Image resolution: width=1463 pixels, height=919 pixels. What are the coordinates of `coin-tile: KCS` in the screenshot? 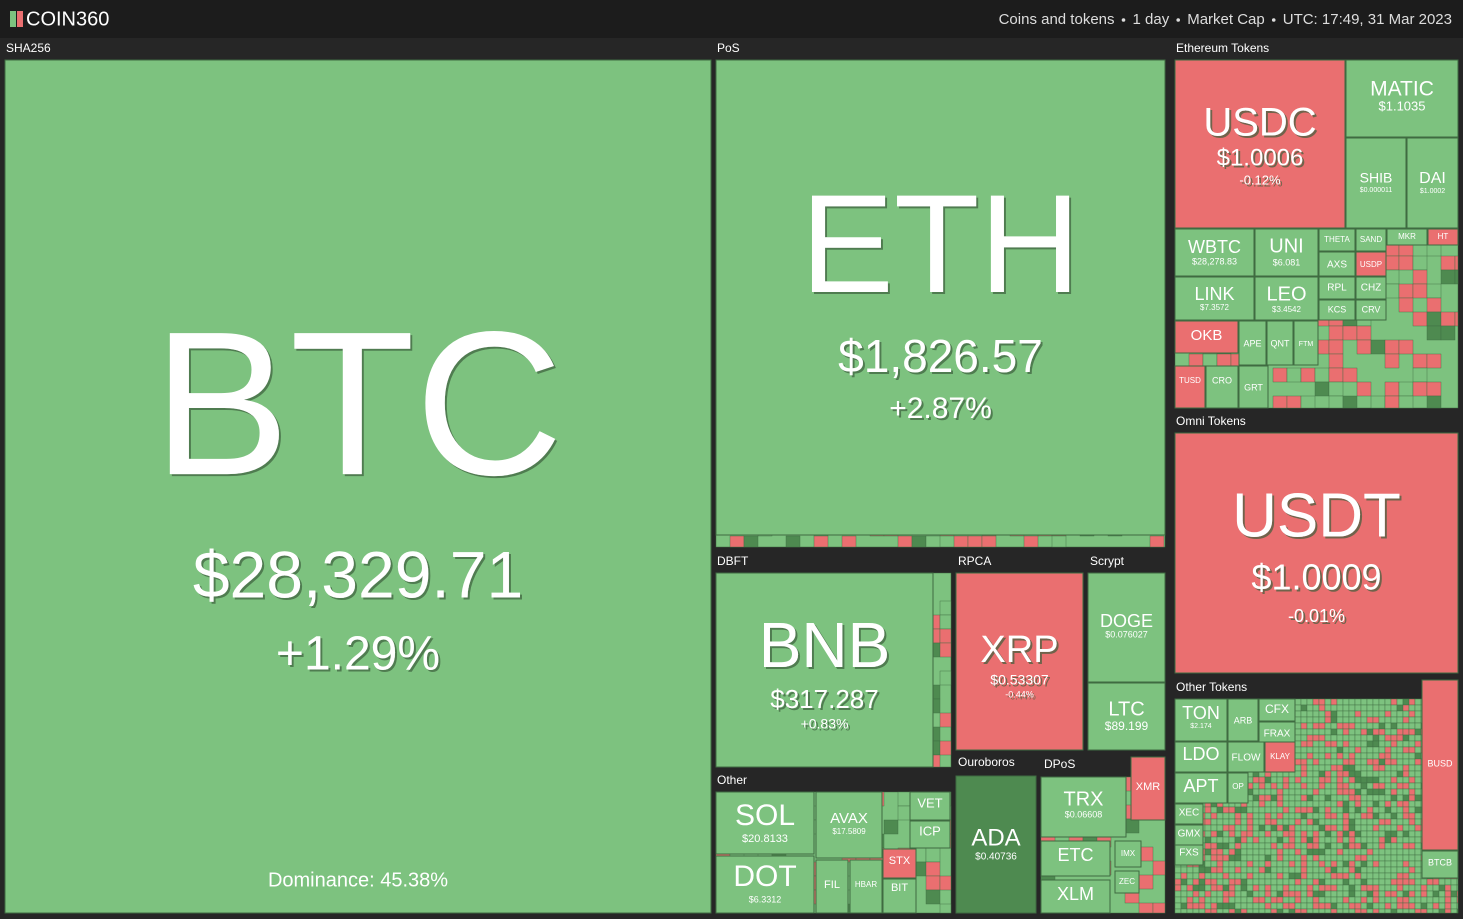 It's located at (1337, 310).